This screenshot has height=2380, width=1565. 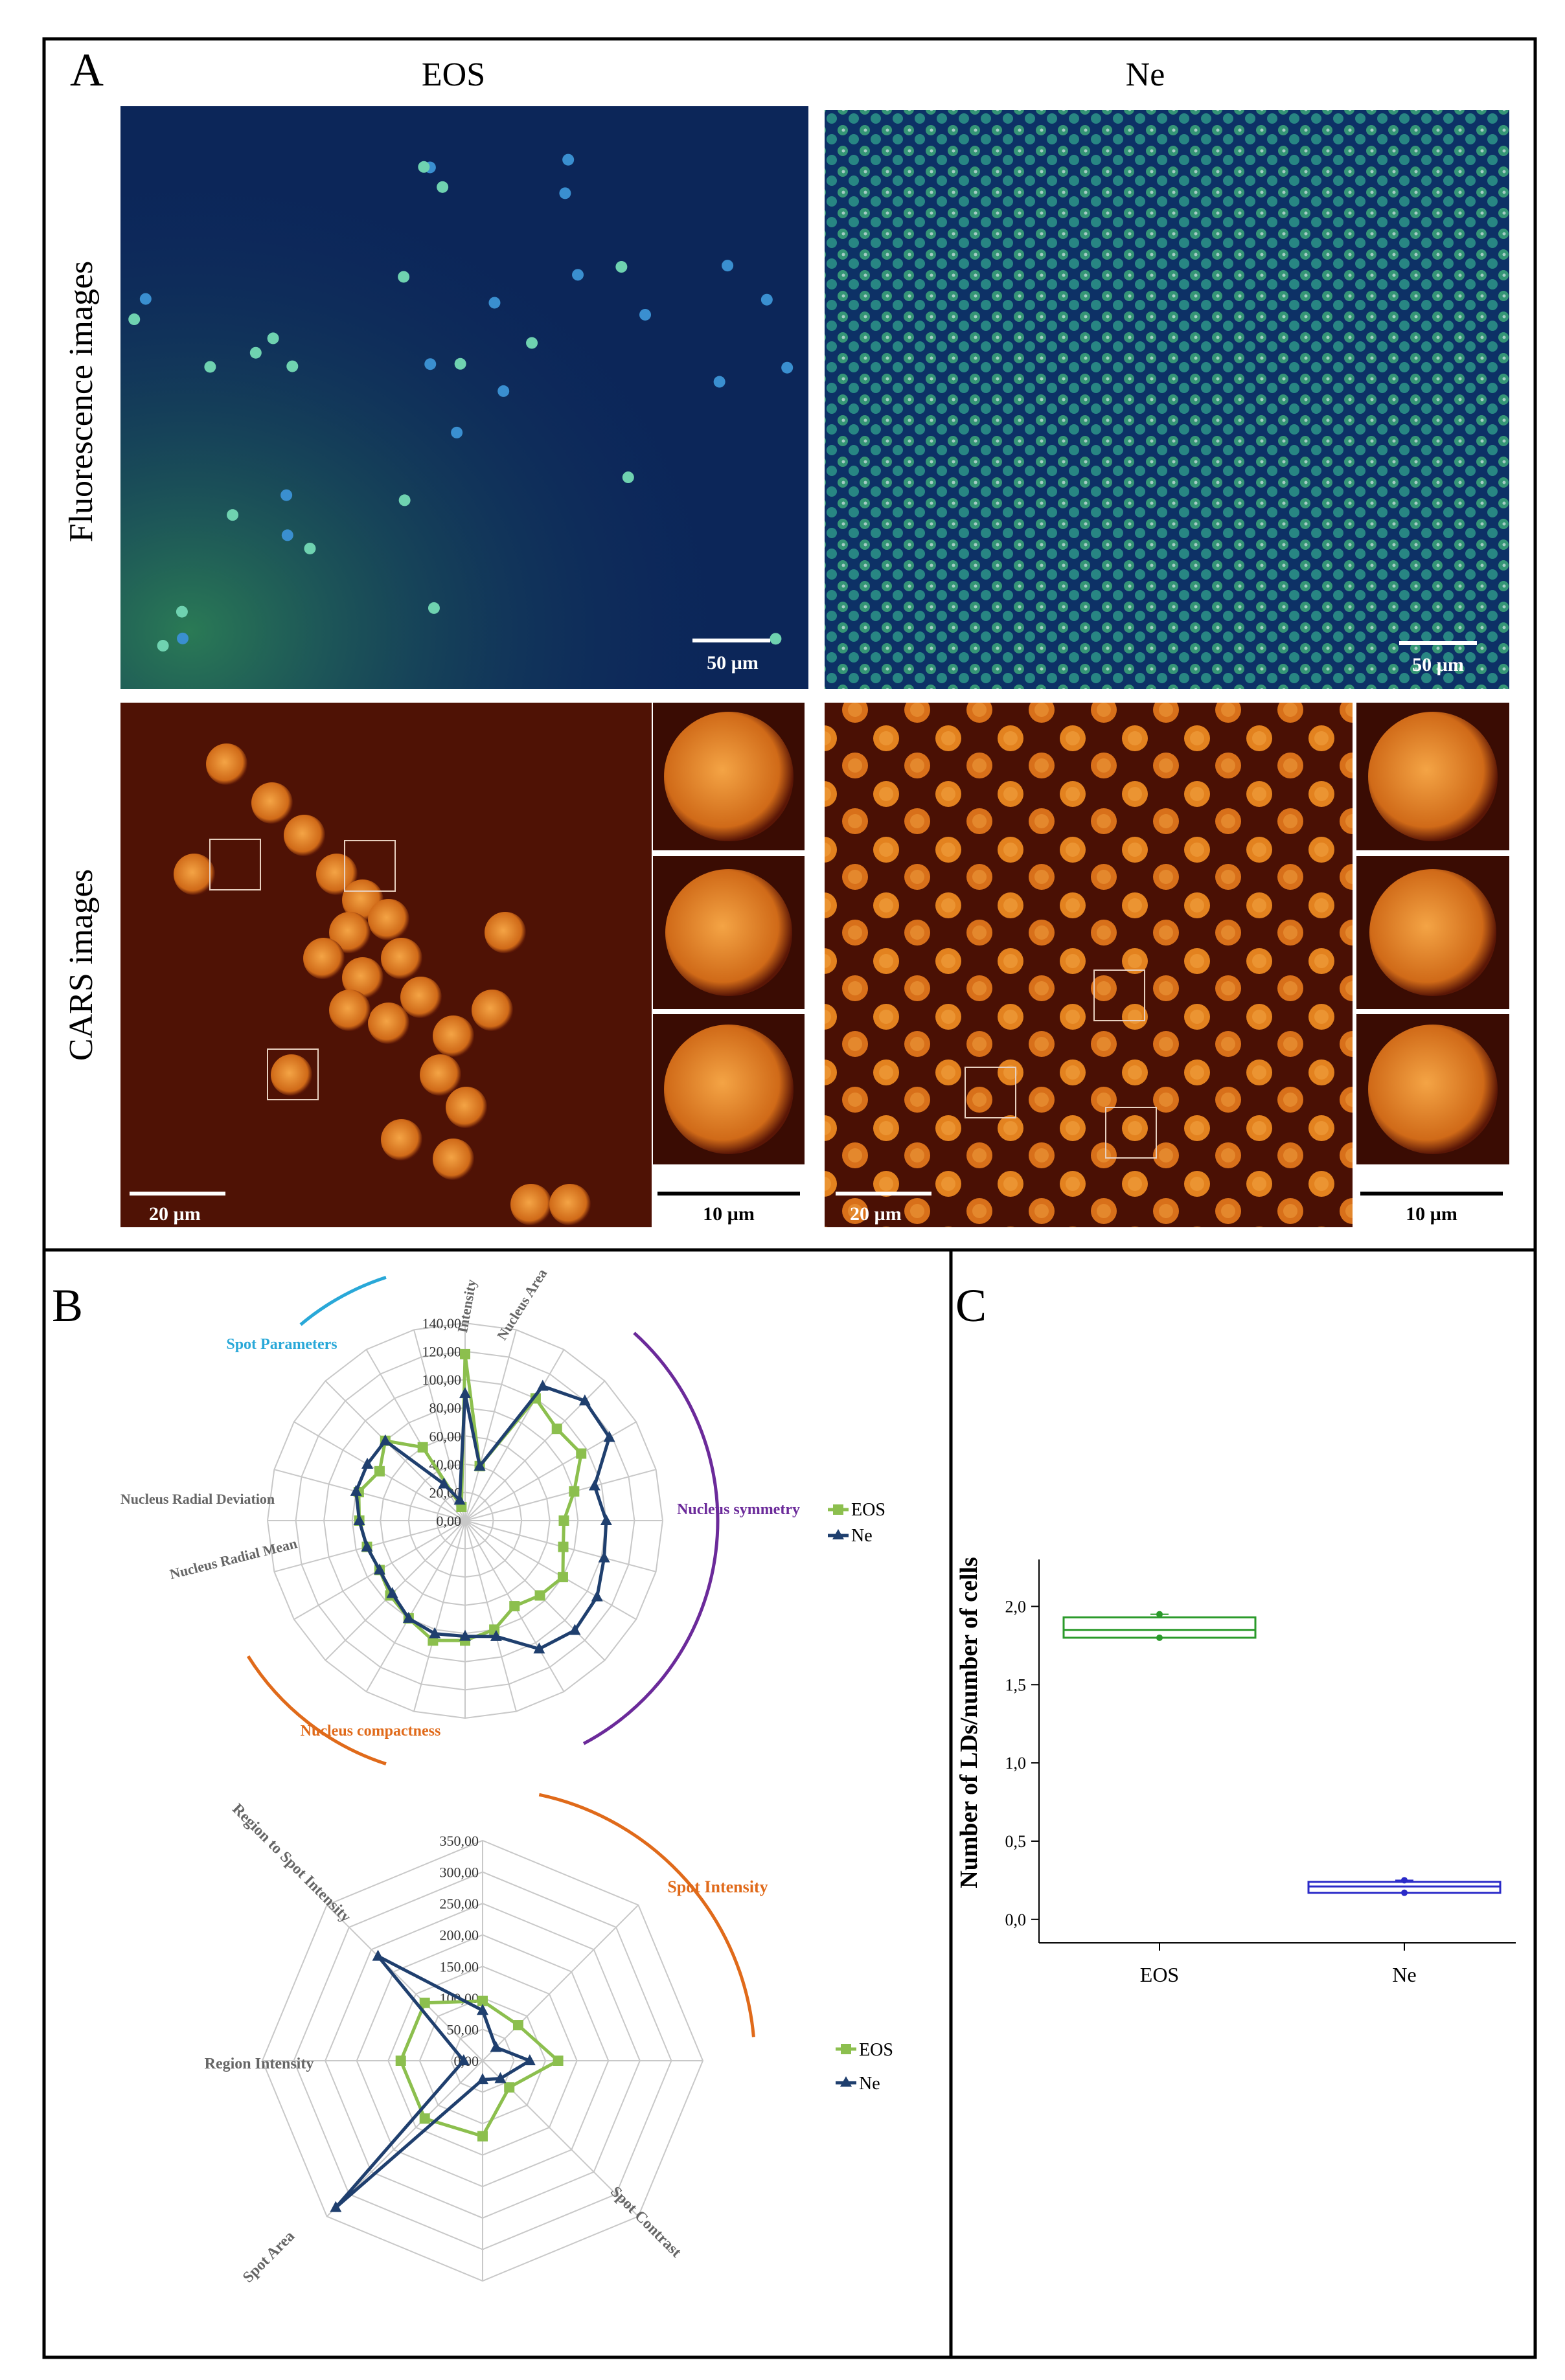 I want to click on group-arc-symmetry, so click(x=651, y=1538).